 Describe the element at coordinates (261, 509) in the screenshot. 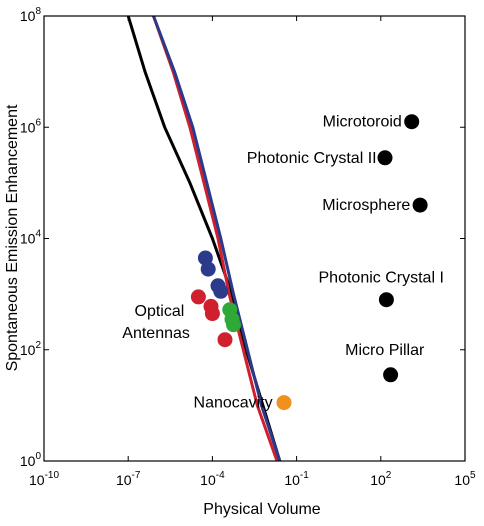

I see `x-axis-title: Physical Volume` at that location.